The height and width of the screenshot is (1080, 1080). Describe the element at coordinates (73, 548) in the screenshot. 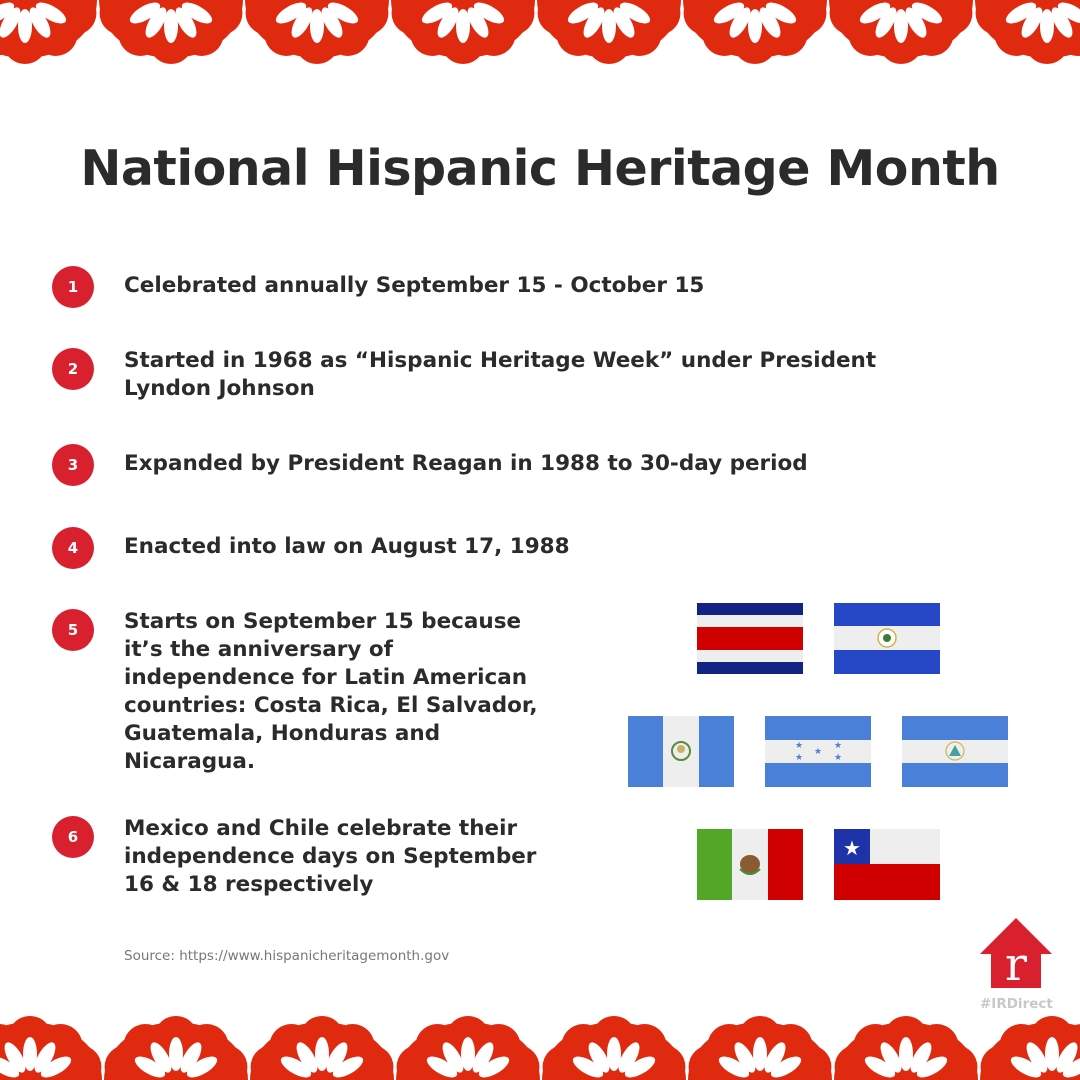

I see `number-badge: 4` at that location.